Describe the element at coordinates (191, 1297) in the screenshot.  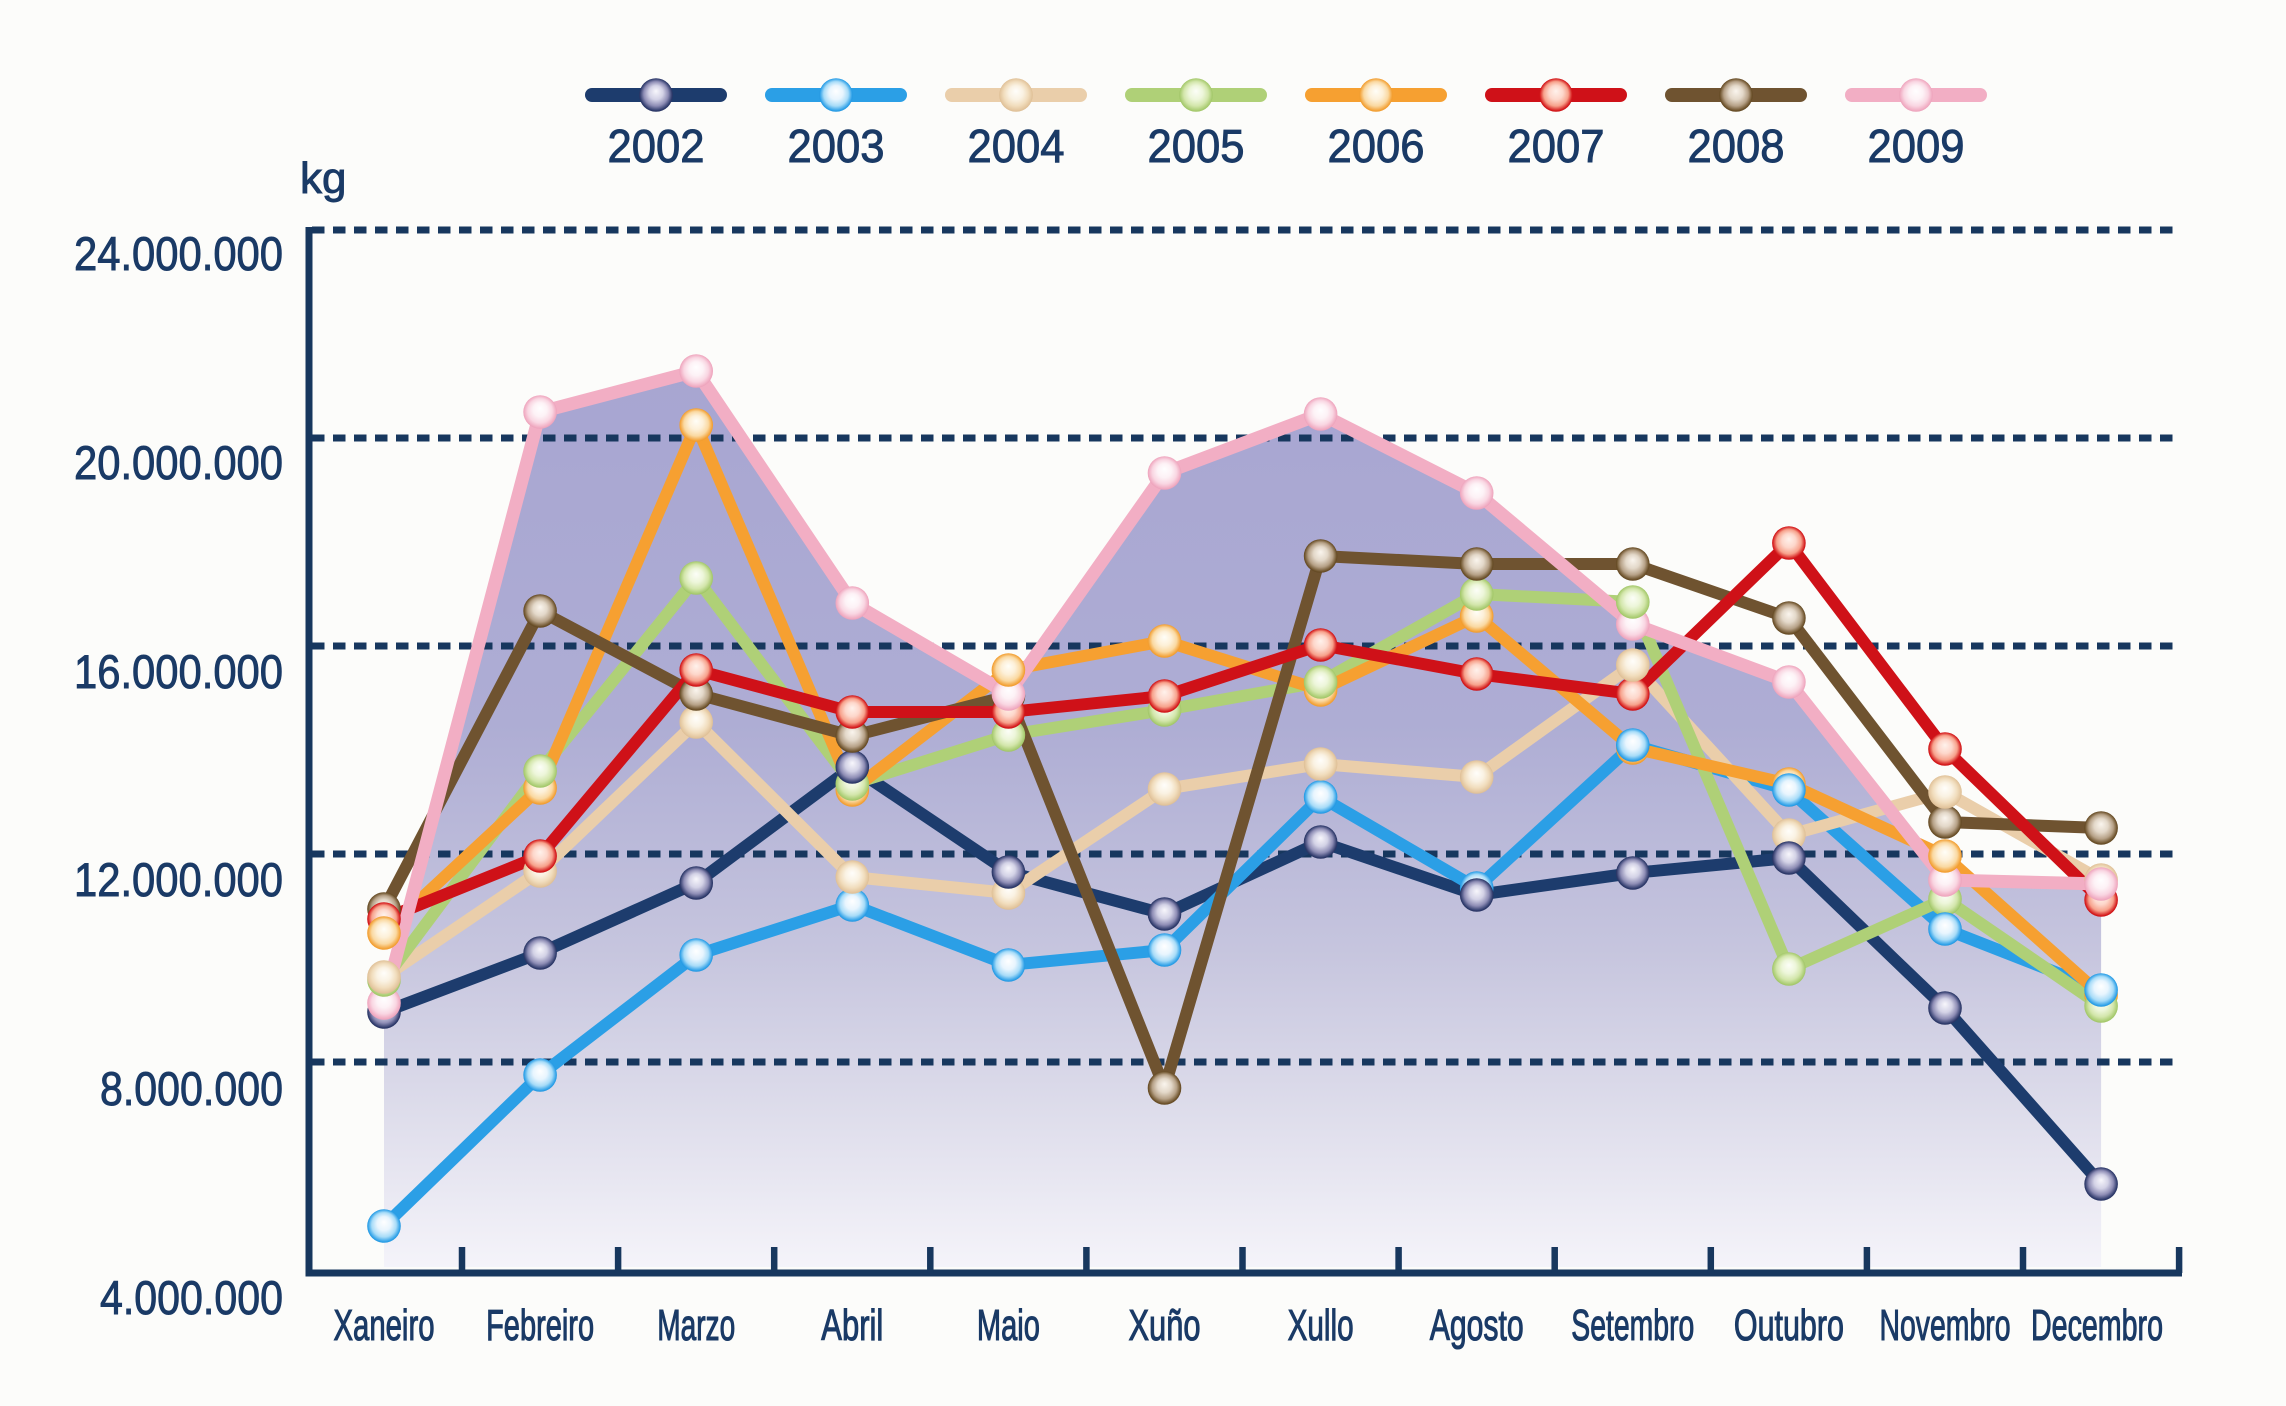
I see `svg-text: 4.000.000` at that location.